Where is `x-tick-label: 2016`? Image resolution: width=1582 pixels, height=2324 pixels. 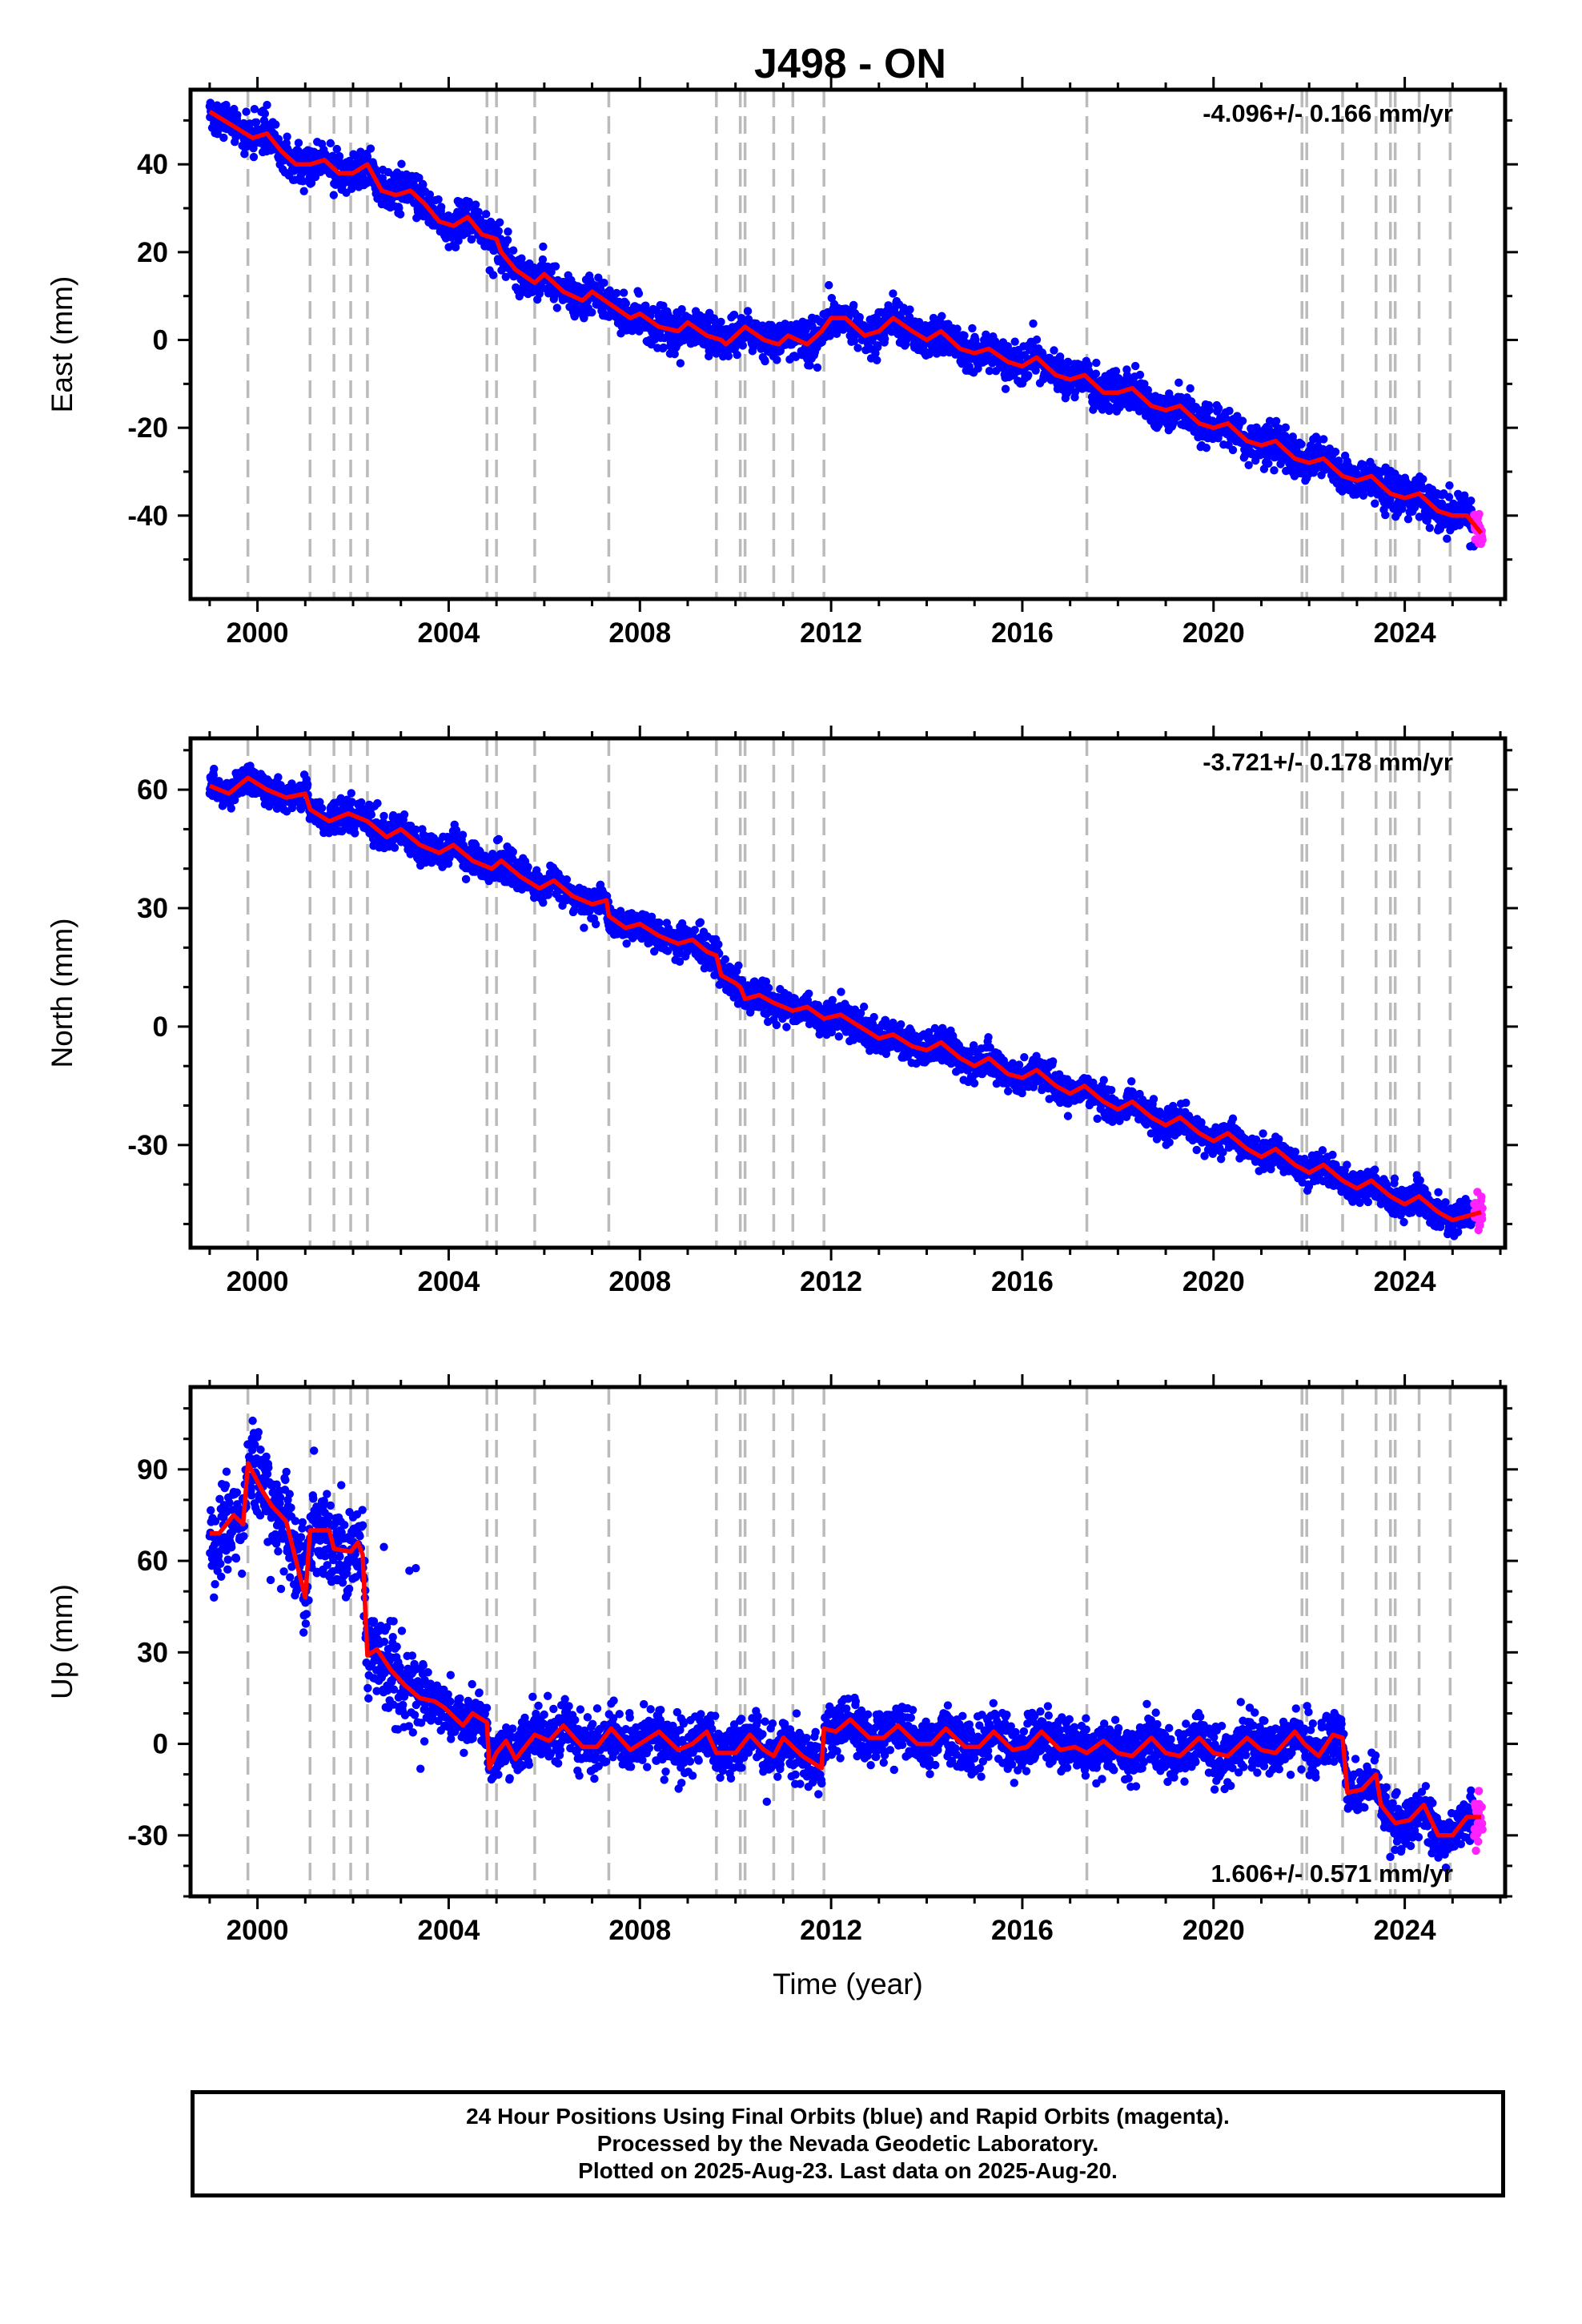 x-tick-label: 2016 is located at coordinates (1022, 633).